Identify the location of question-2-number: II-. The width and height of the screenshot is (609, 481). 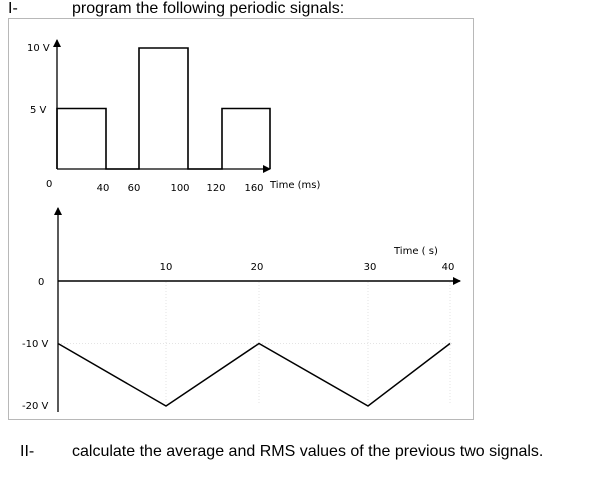
(27, 451).